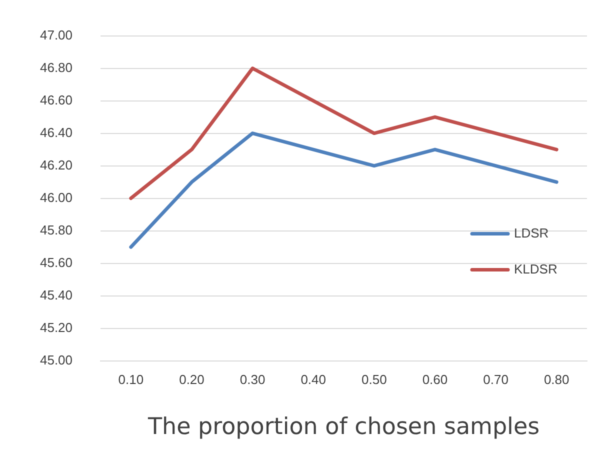 Image resolution: width=607 pixels, height=456 pixels. I want to click on y-tick-label: 45.80, so click(56, 230).